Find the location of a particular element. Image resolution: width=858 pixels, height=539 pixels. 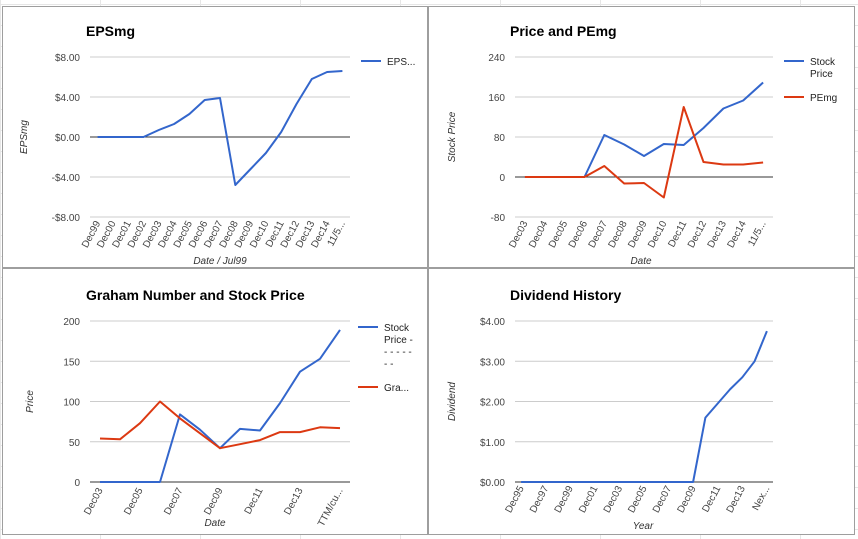

x-axis-label: Year is located at coordinates (643, 526).